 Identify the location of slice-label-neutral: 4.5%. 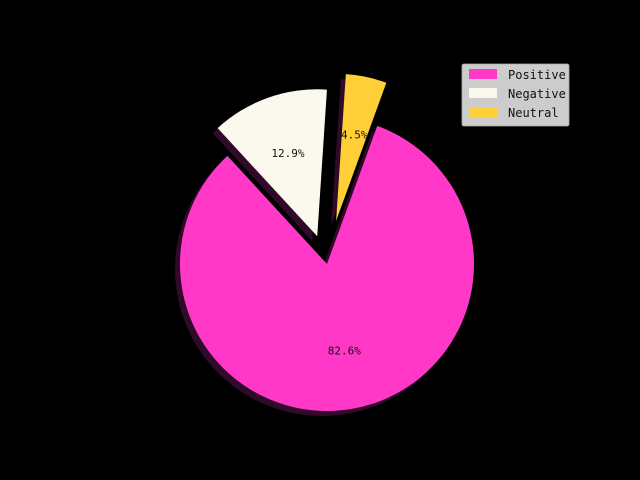
(354, 135).